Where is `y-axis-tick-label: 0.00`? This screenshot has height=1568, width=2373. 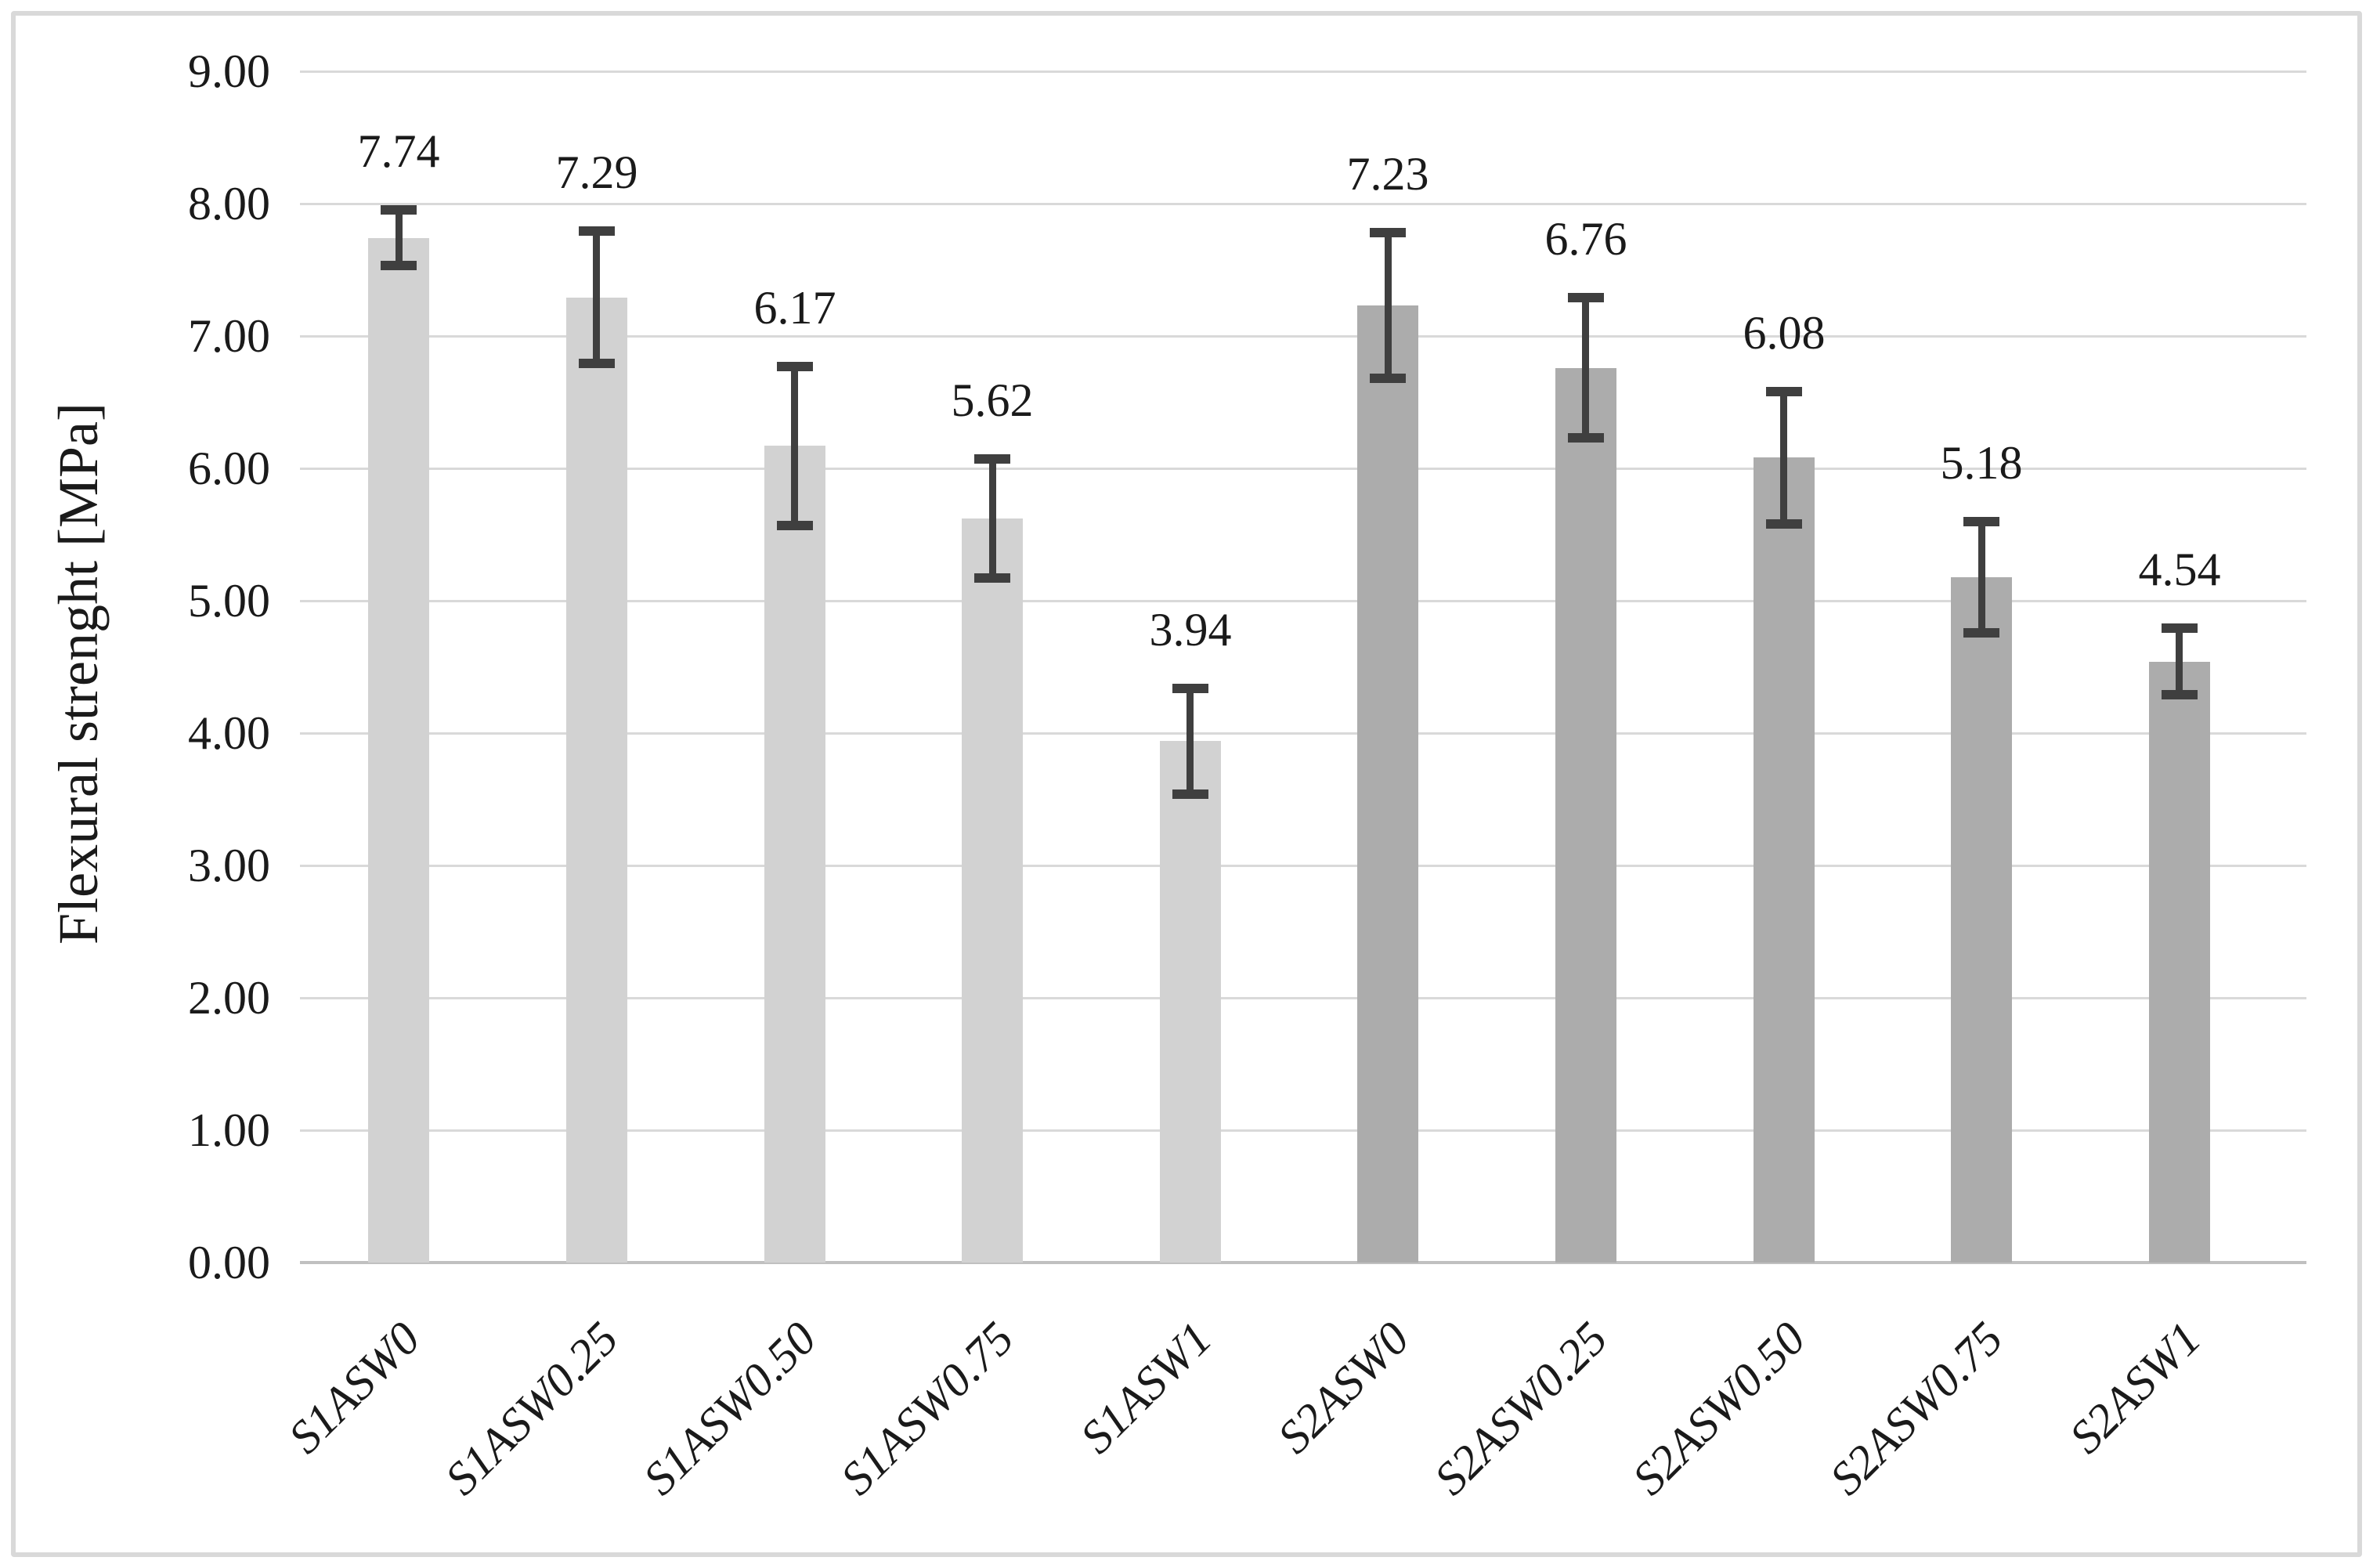
y-axis-tick-label: 0.00 is located at coordinates (229, 1262).